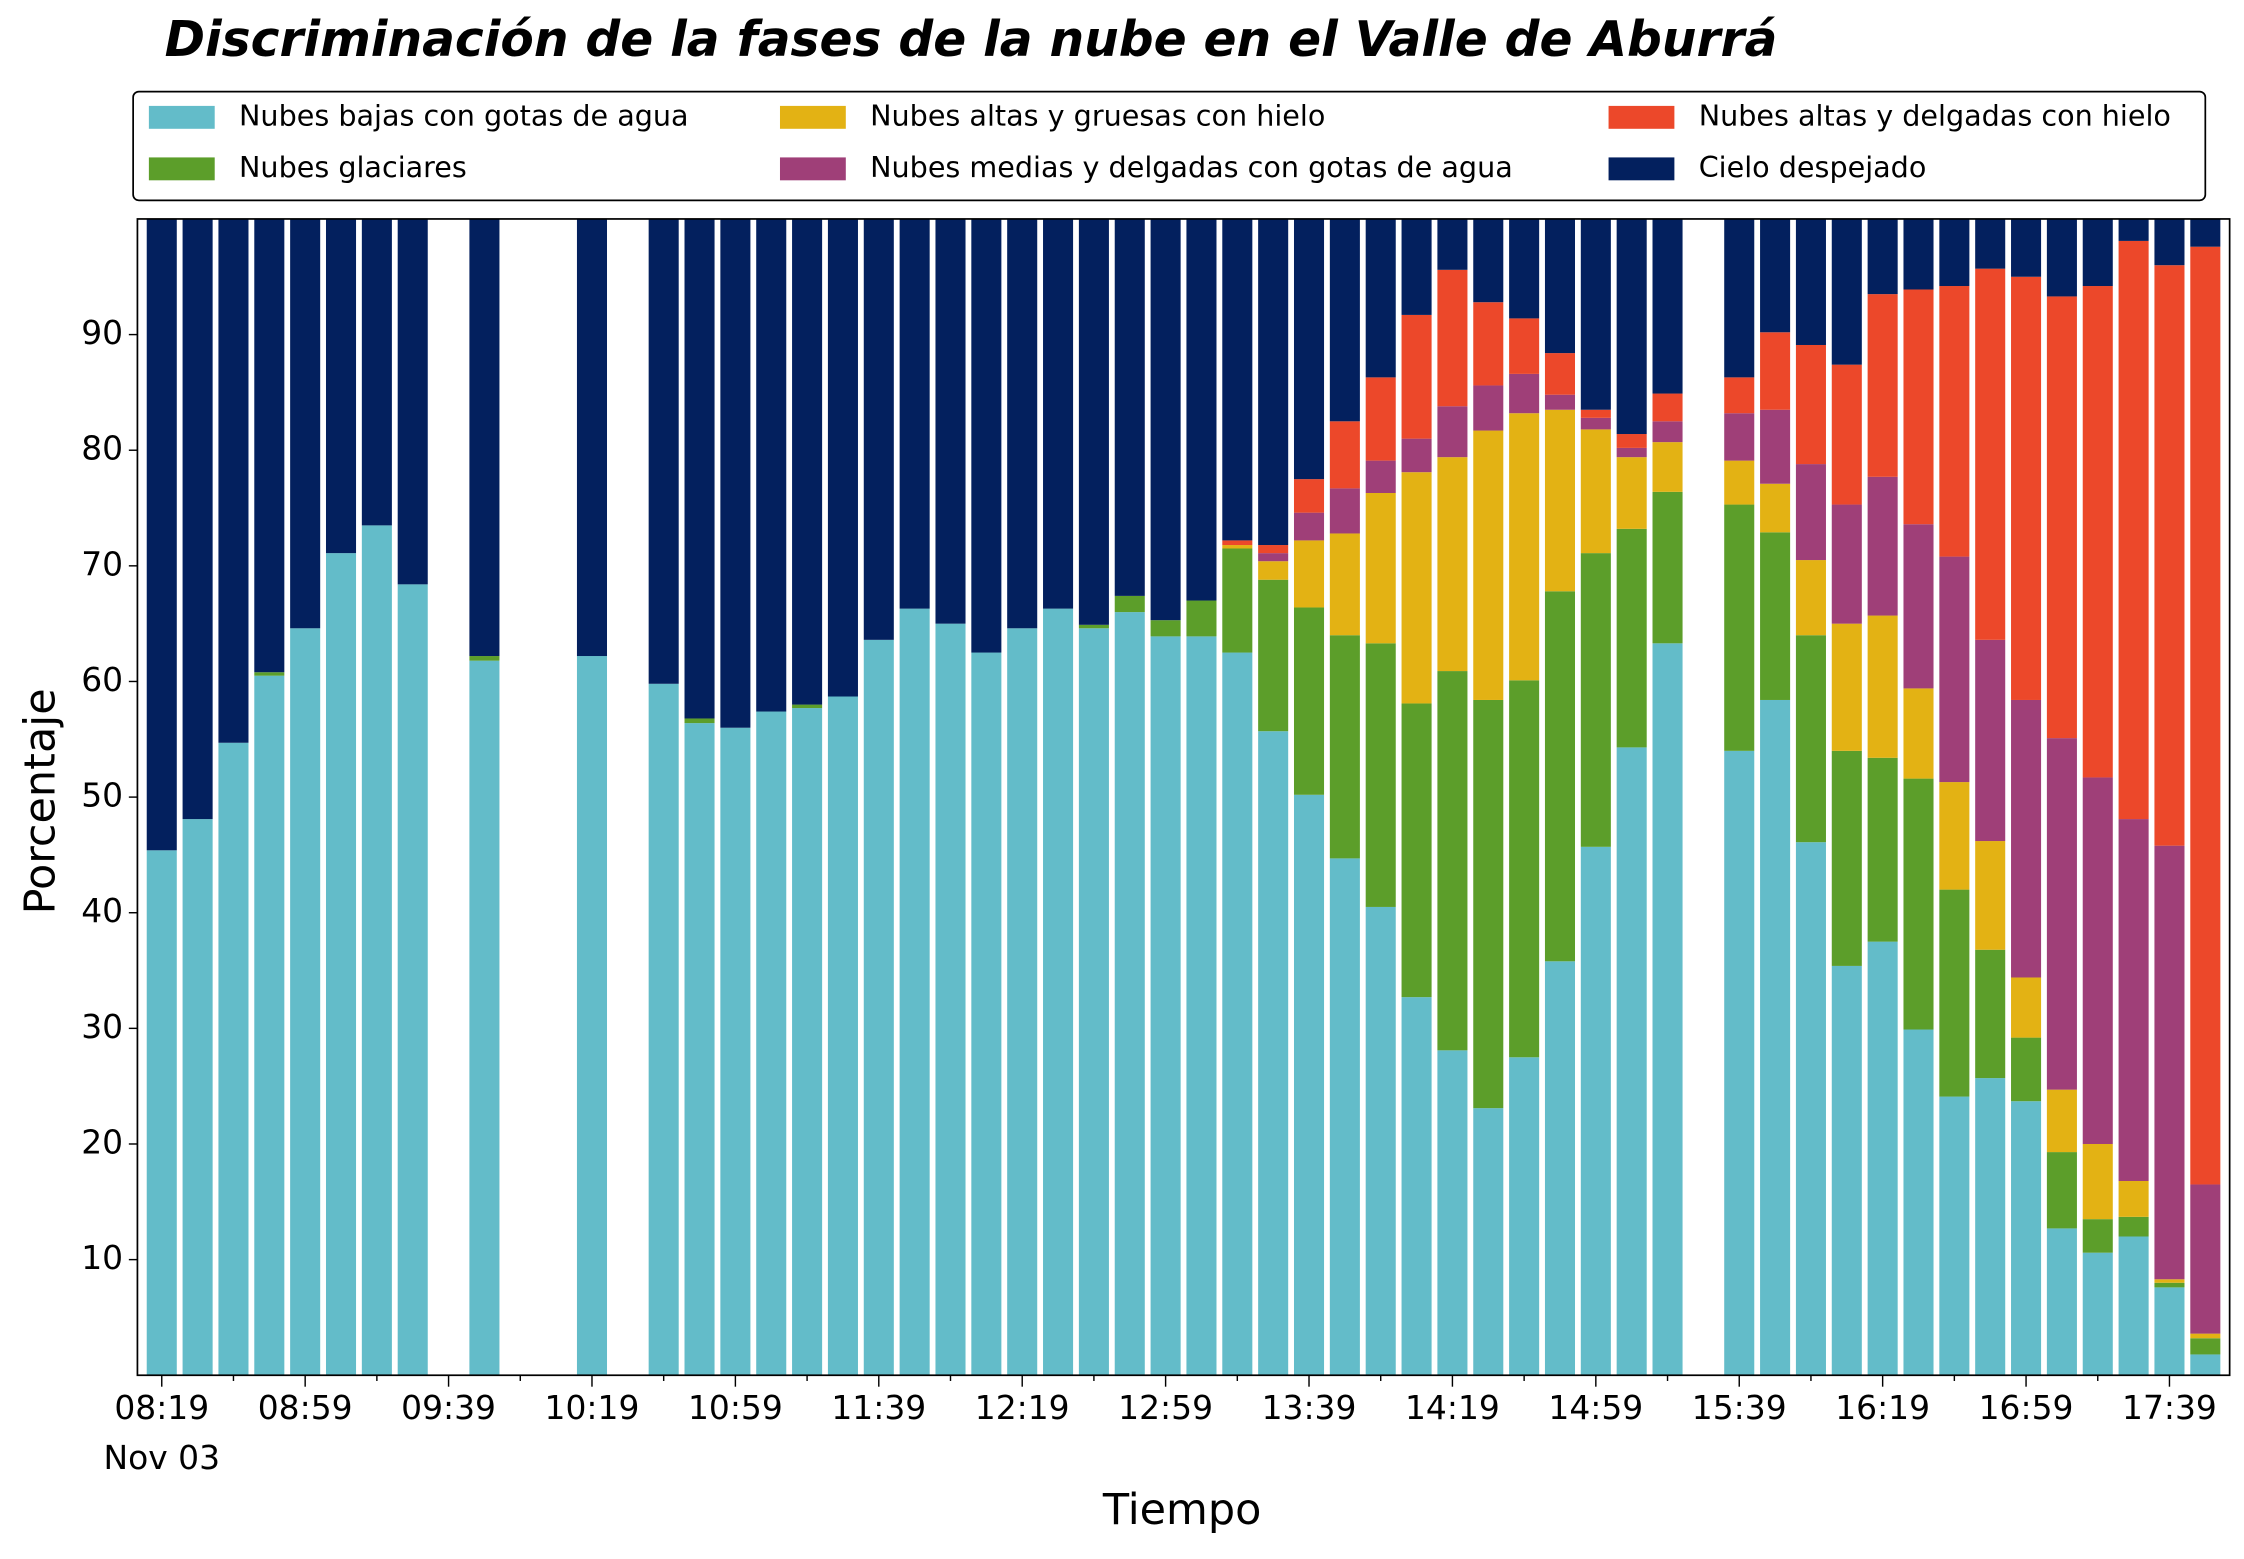 The image size is (2244, 1559). What do you see at coordinates (102, 1257) in the screenshot?
I see `y-tick-label: 10` at bounding box center [102, 1257].